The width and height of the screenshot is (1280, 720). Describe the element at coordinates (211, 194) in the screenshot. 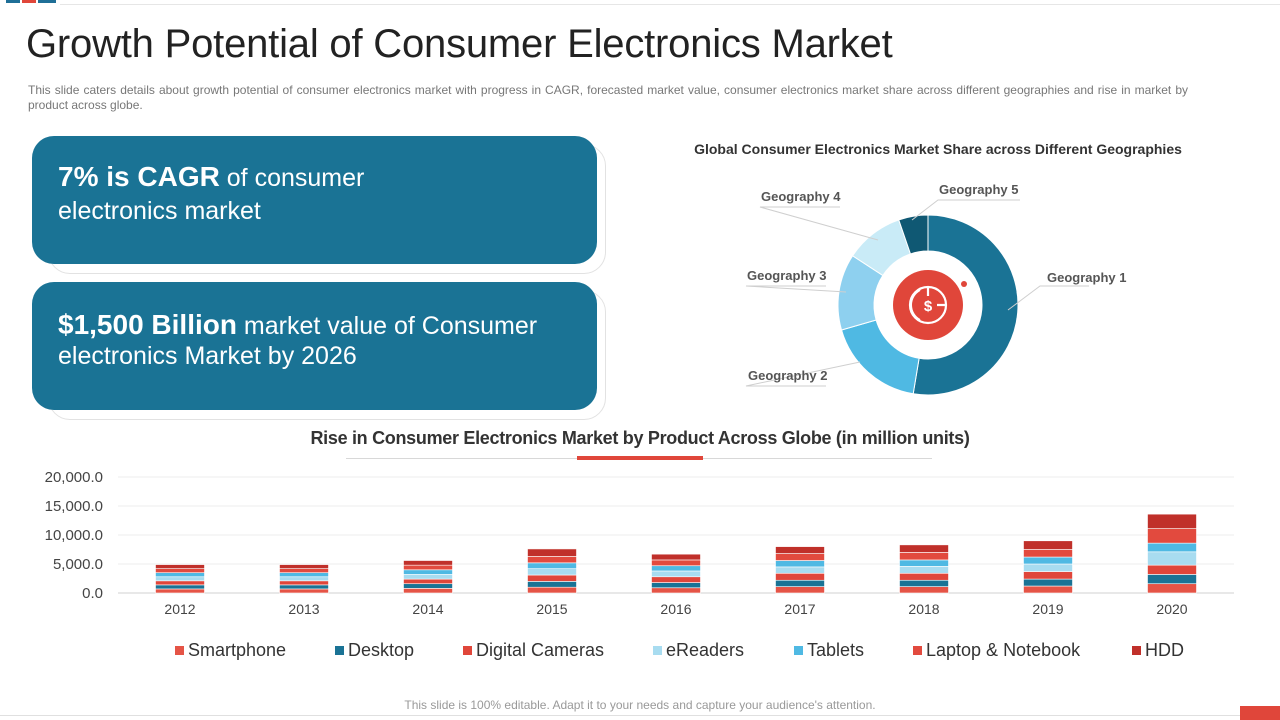

I see `card-body: of consumer electronics market` at that location.